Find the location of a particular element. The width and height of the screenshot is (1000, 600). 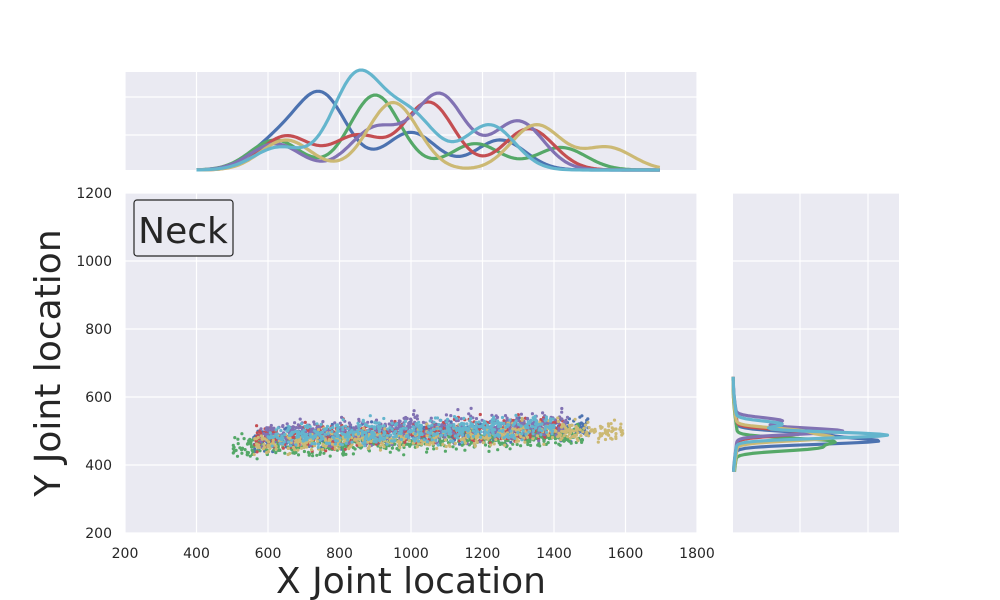

scatter-points is located at coordinates (428, 433).